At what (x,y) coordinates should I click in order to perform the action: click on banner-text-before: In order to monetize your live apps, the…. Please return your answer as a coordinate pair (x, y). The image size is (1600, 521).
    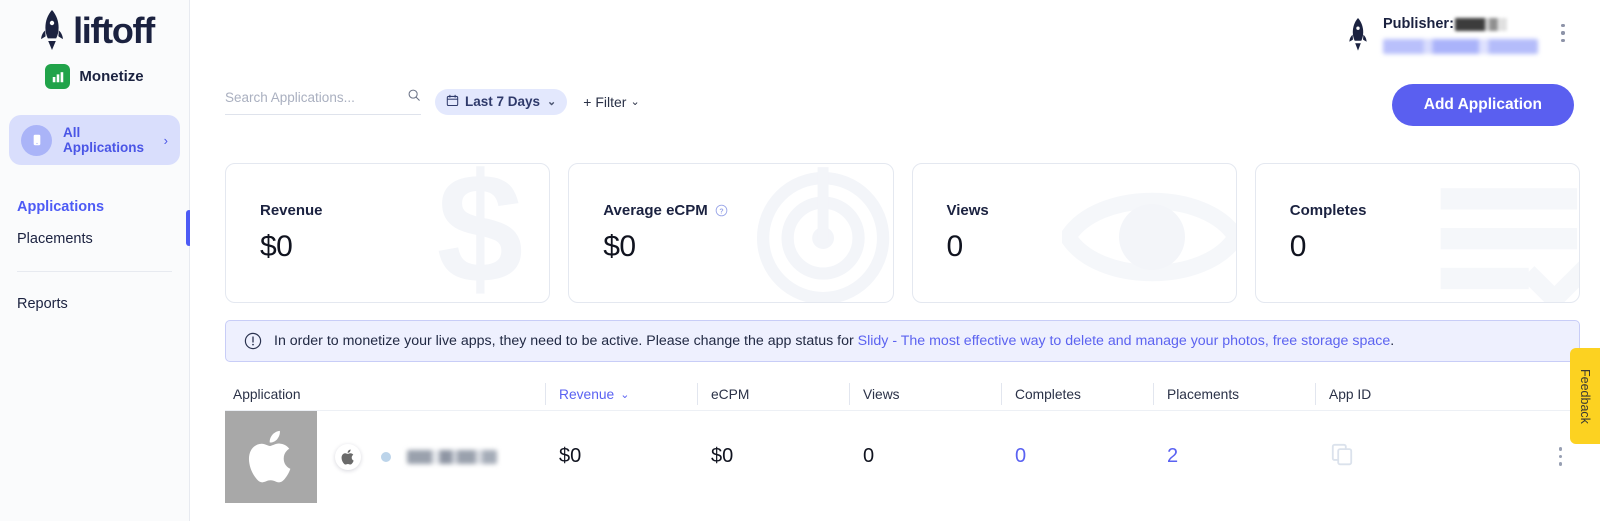
    Looking at the image, I should click on (566, 341).